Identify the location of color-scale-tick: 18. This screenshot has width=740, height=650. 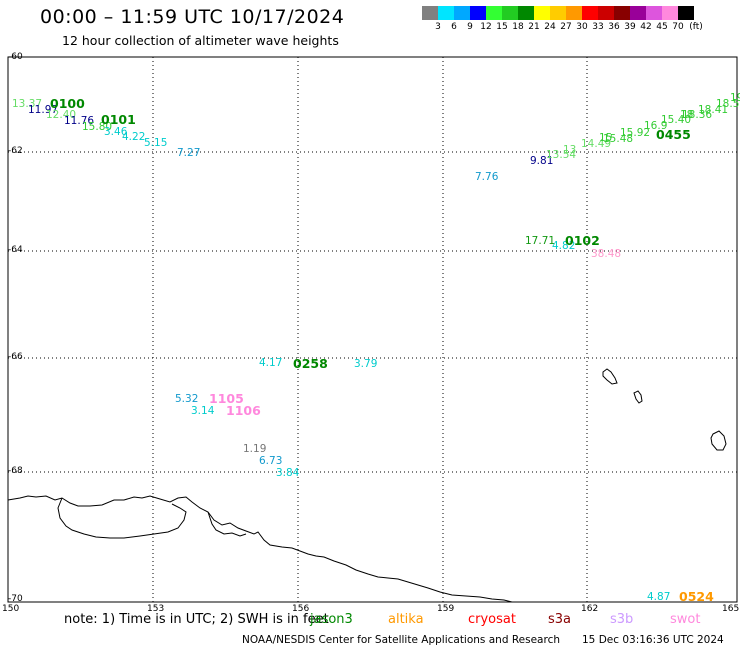
(518, 27).